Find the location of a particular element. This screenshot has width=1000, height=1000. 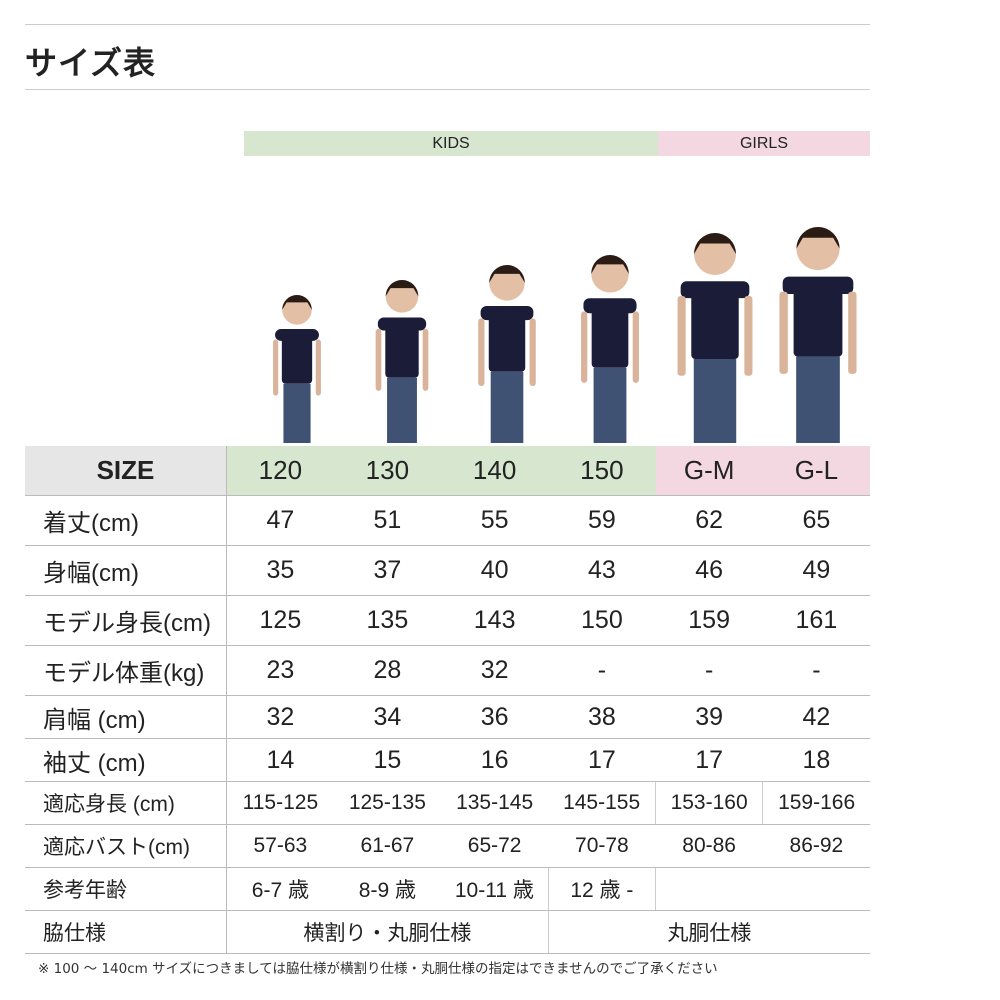

row-label: 着丈(cm) is located at coordinates (126, 520).